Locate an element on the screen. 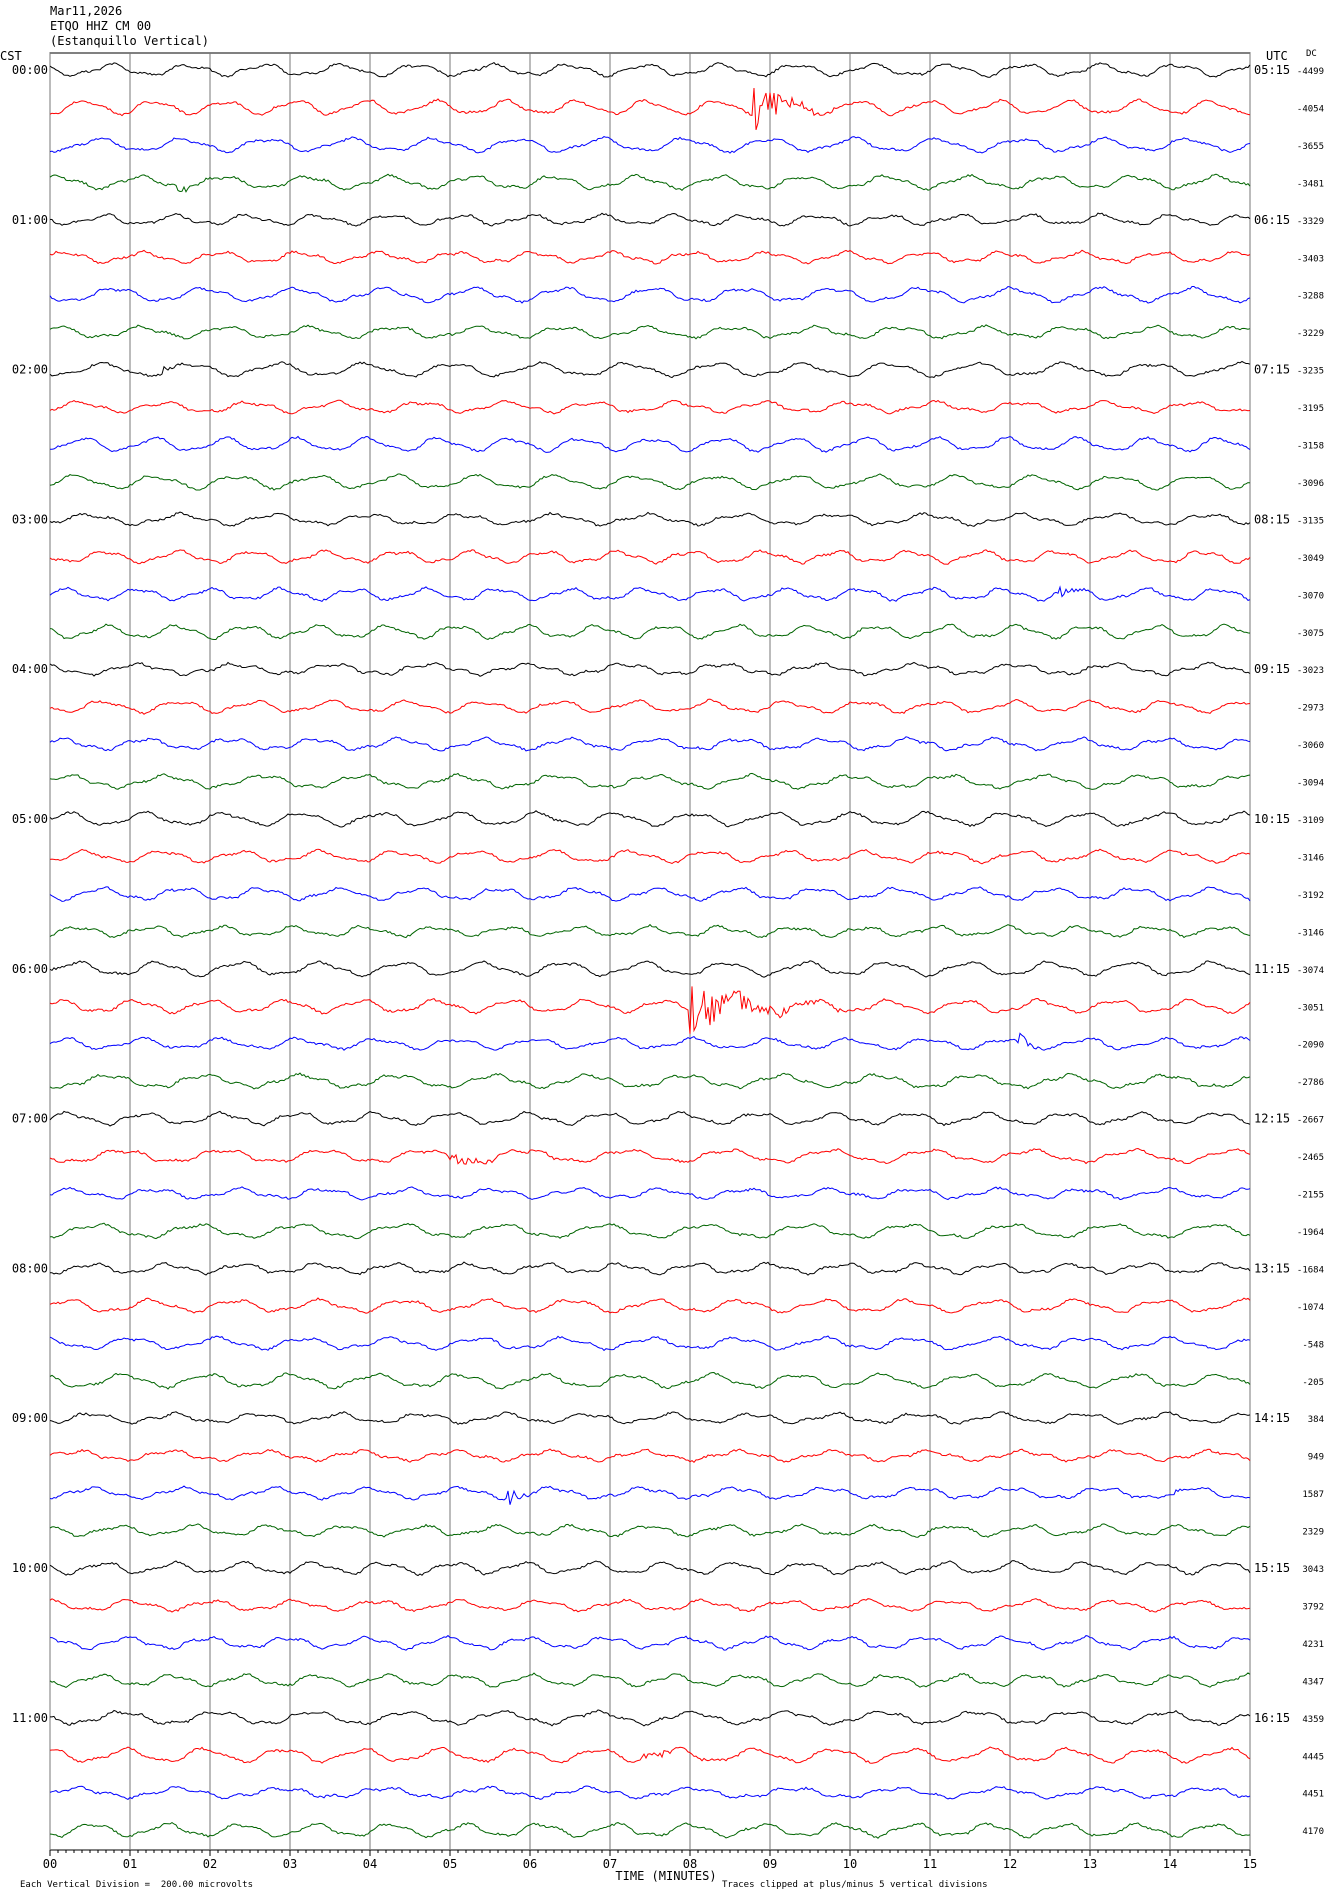 The image size is (1330, 1894). utc-hour-label: 11:15 is located at coordinates (1272, 969).